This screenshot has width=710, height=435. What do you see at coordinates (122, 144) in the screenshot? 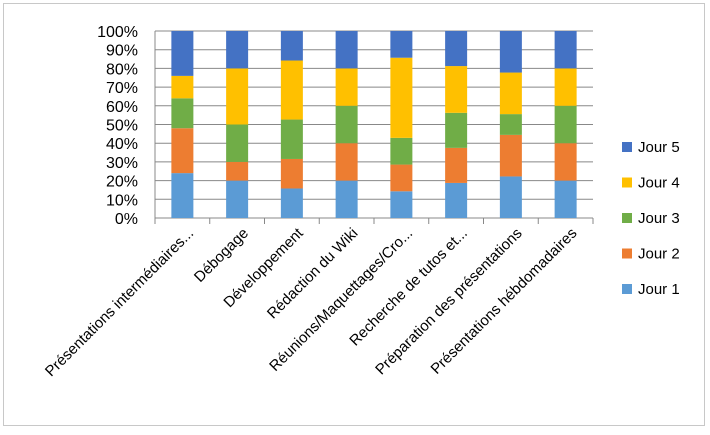
I see `y-tick-label: 40%` at bounding box center [122, 144].